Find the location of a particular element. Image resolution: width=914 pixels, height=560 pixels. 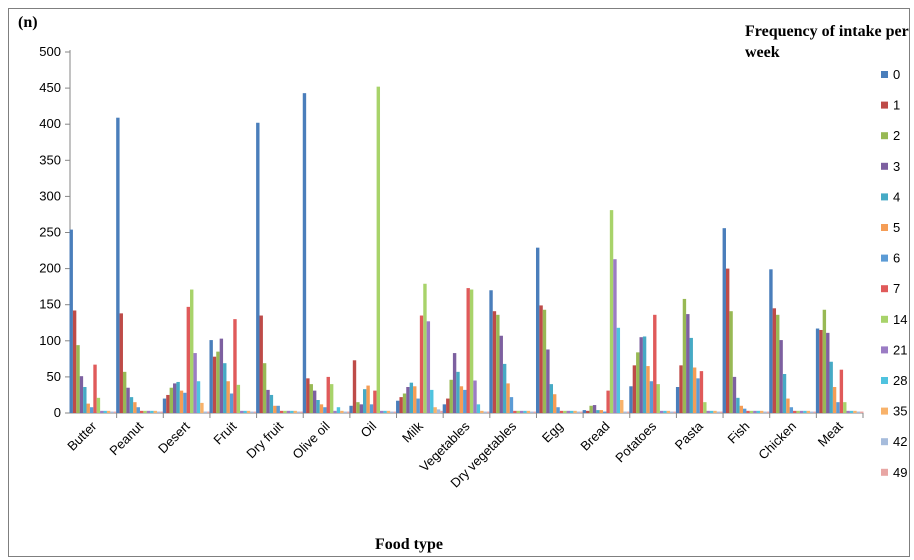

x-tick-label: Chicken is located at coordinates (777, 441).